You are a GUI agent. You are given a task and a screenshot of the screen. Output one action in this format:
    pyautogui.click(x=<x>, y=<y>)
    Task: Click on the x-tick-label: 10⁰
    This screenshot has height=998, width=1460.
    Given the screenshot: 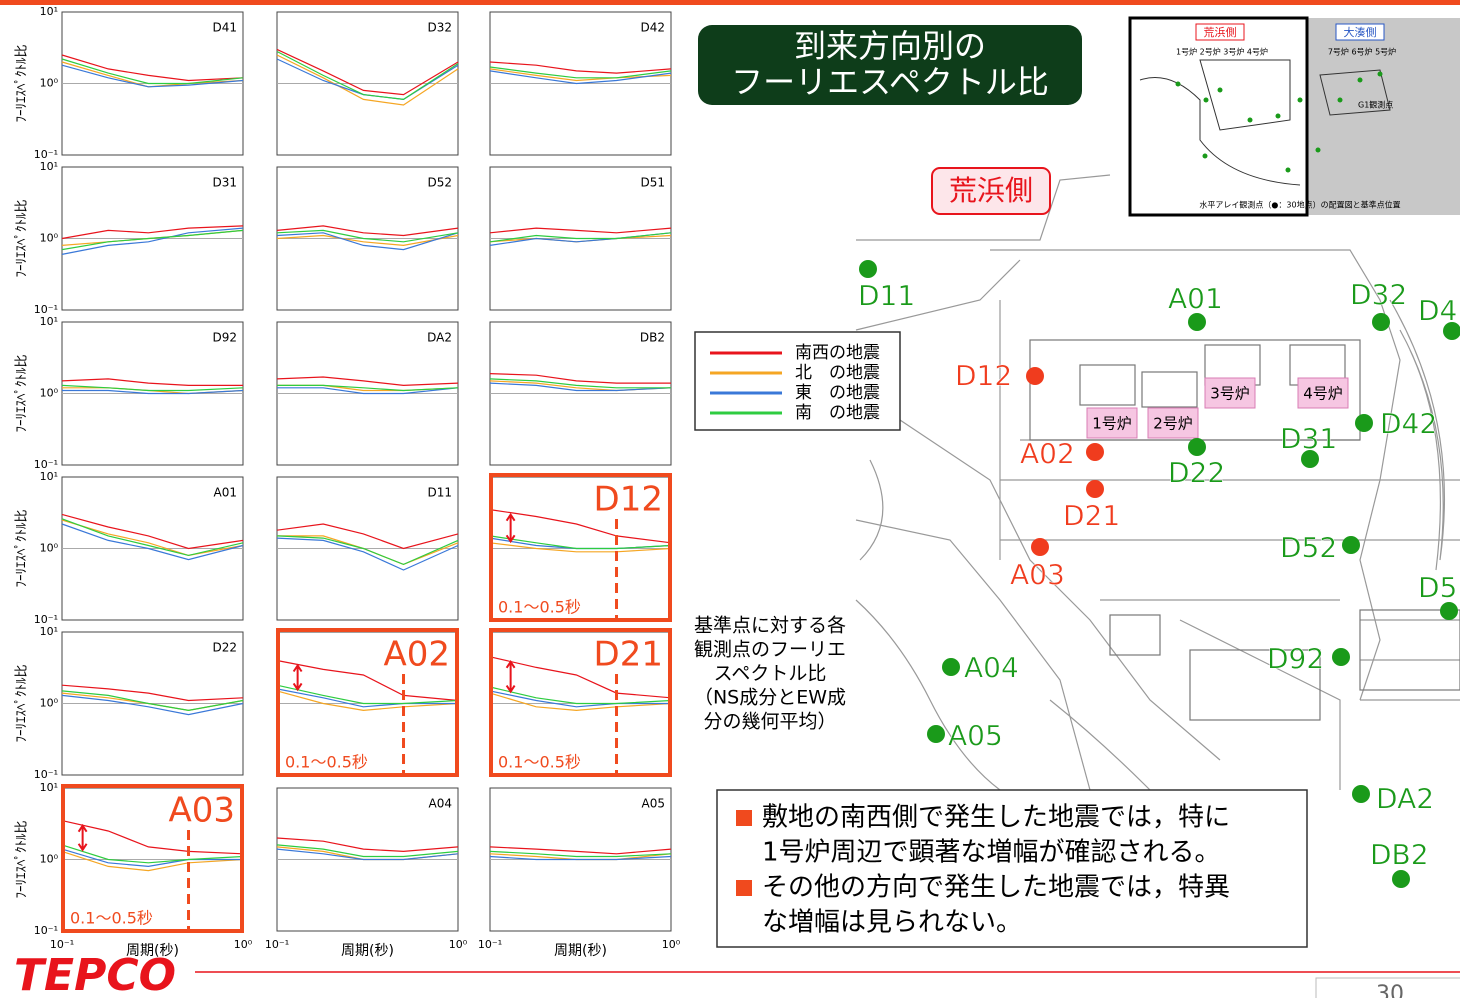 What is the action you would take?
    pyautogui.click(x=671, y=944)
    